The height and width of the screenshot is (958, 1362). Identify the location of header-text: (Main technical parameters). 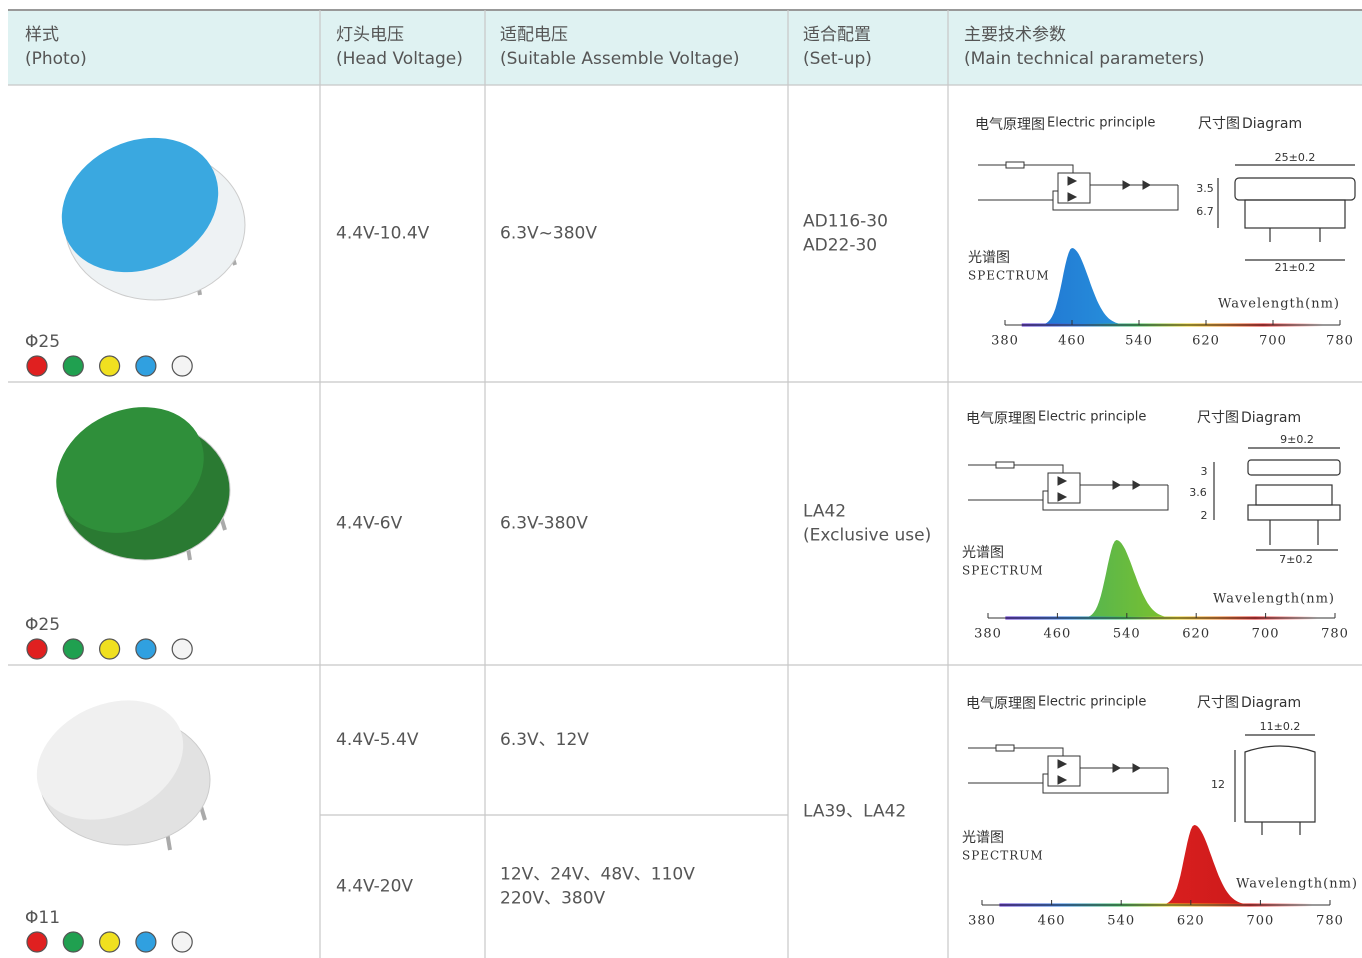
(1084, 59).